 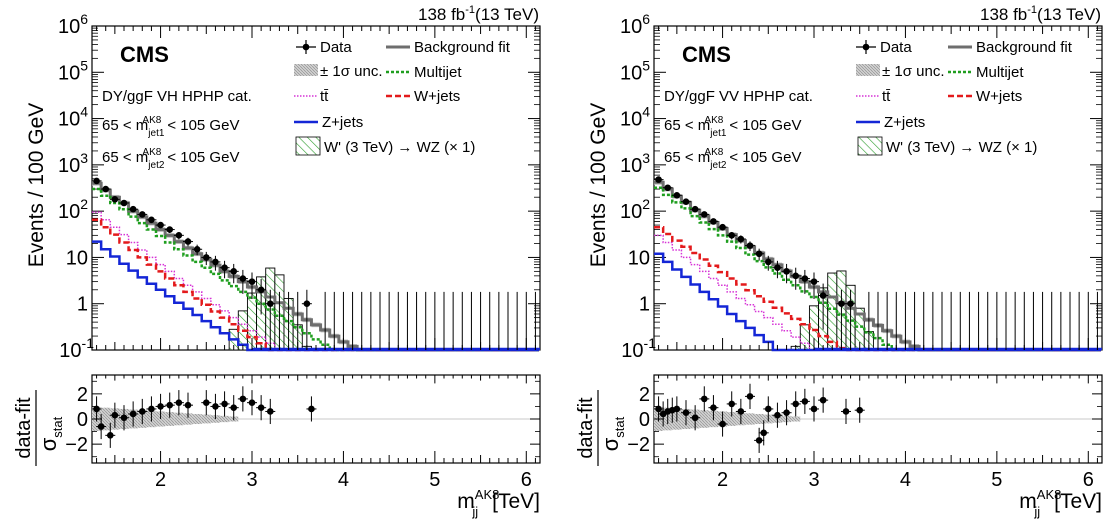 I want to click on ratio-axis-label: data-fit σstat, so click(x=39, y=428).